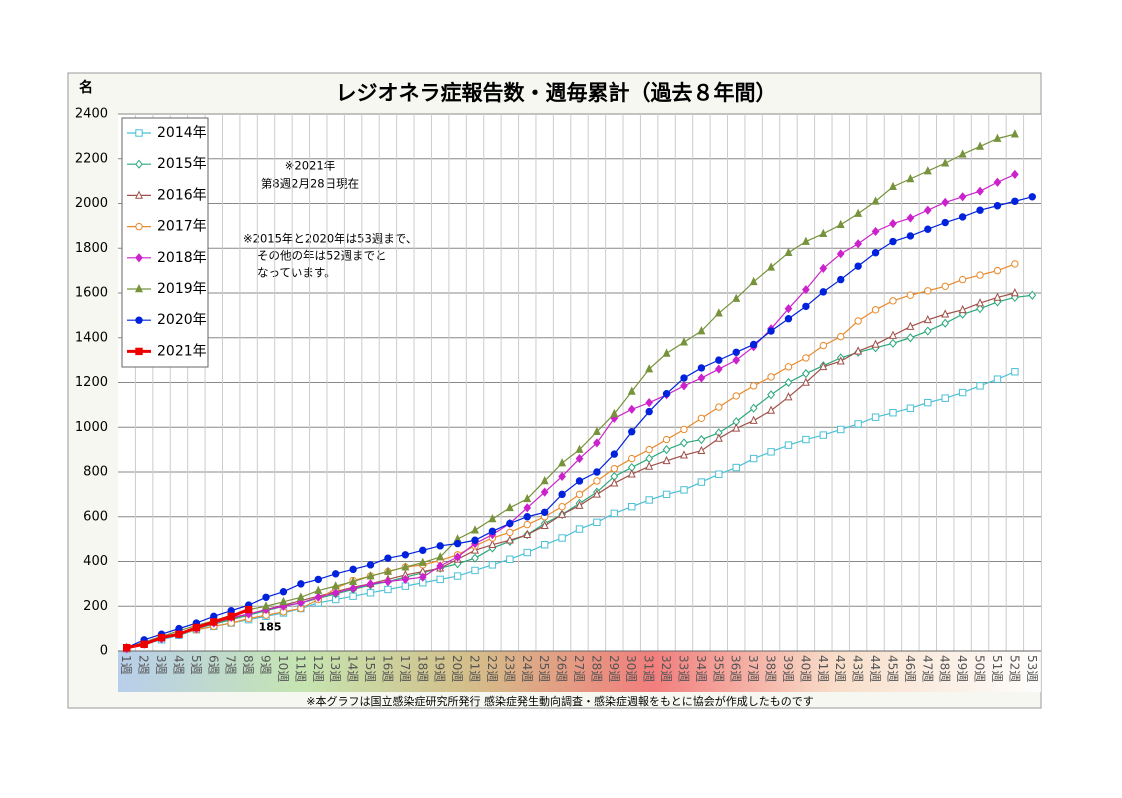  What do you see at coordinates (527, 668) in the screenshot?
I see `x-tick-label: 24週` at bounding box center [527, 668].